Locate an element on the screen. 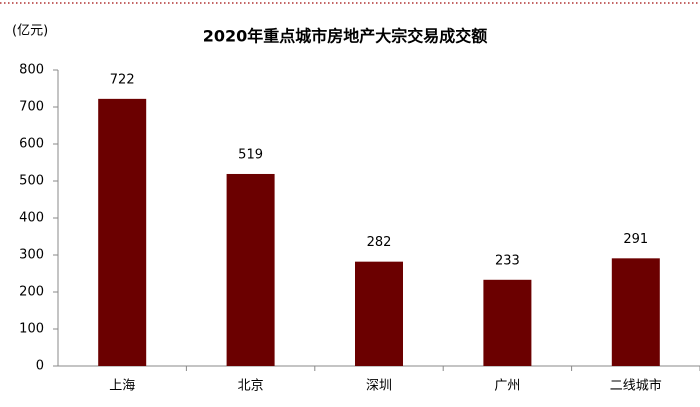  data-label: 282 is located at coordinates (379, 242).